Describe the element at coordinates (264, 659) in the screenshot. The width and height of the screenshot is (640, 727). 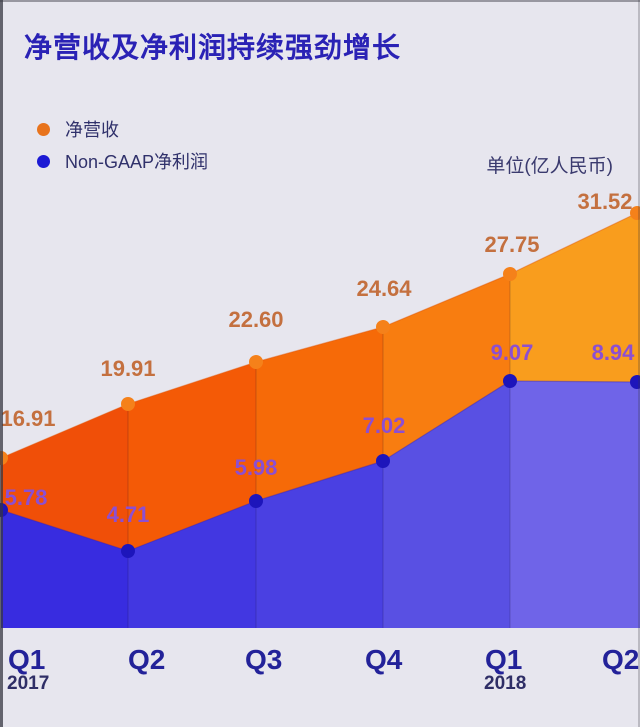
I see `x-axis-quarter-label: Q3` at that location.